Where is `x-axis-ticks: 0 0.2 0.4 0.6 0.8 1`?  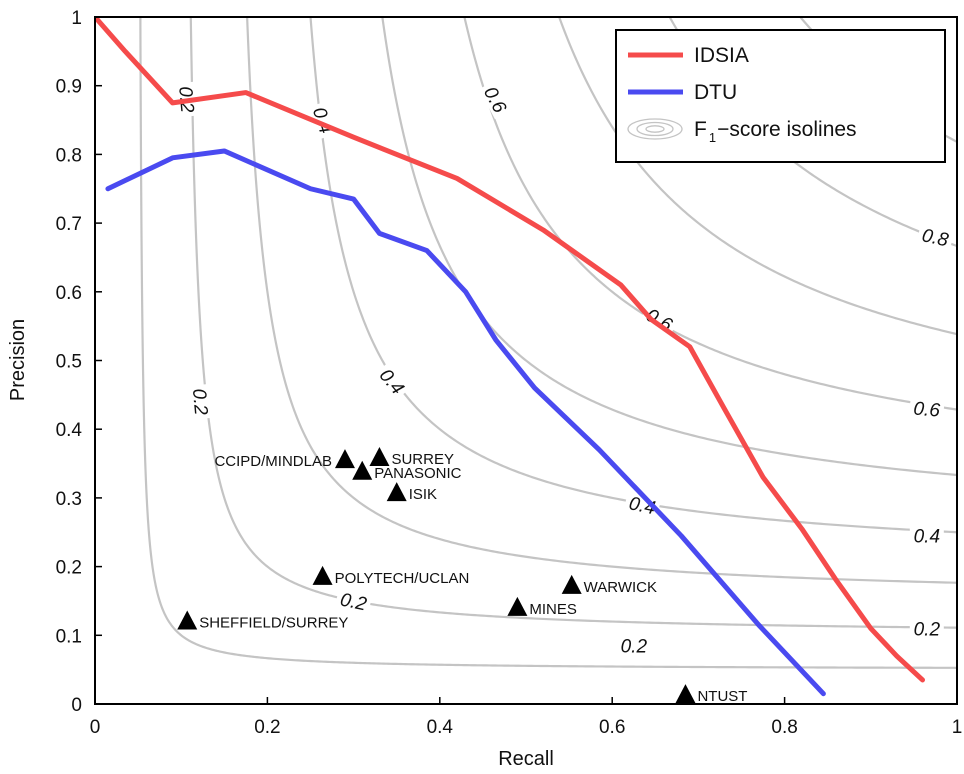
x-axis-ticks: 0 0.2 0.4 0.6 0.8 1 is located at coordinates (526, 717).